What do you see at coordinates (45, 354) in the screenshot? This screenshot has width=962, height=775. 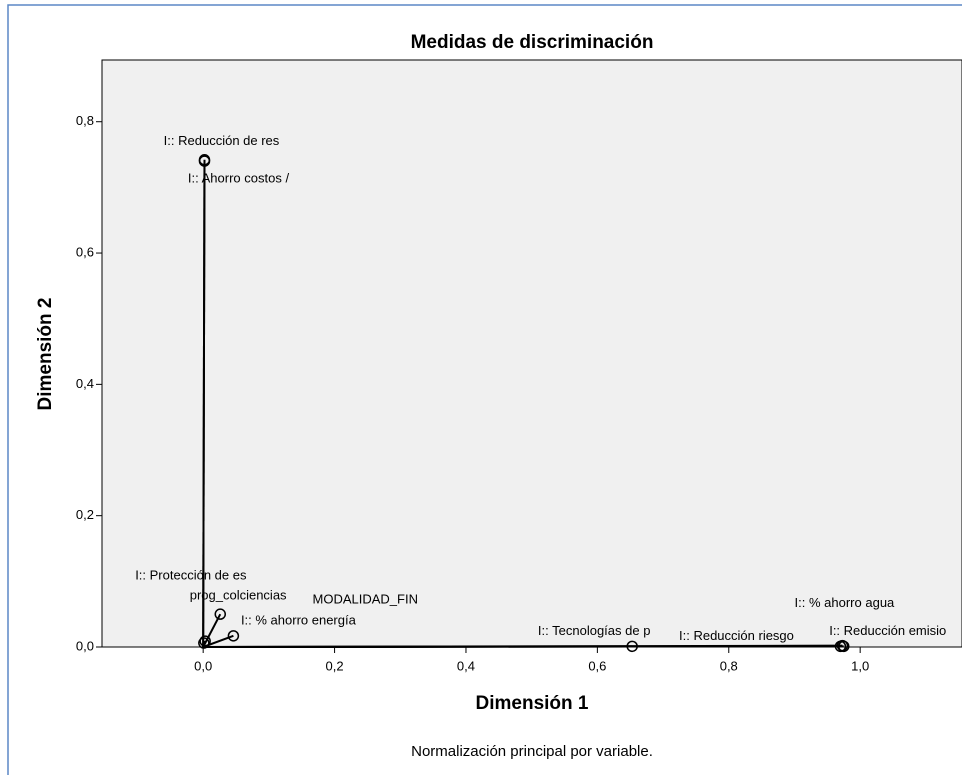 I see `y-axis-title: Dimensión 2` at bounding box center [45, 354].